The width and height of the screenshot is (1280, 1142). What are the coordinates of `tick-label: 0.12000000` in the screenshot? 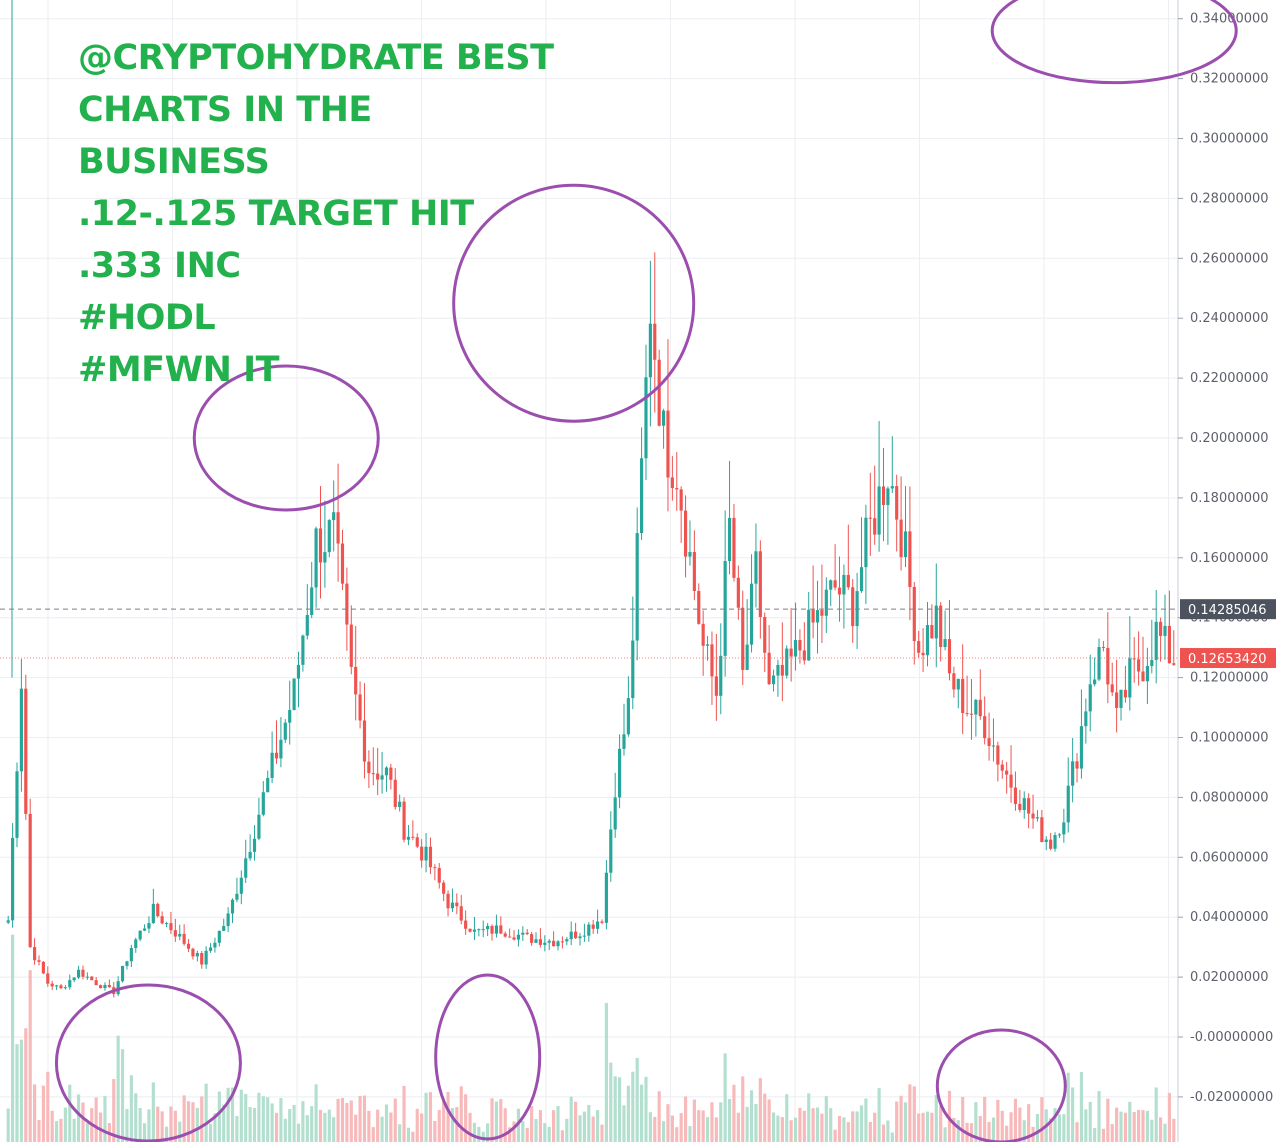 It's located at (1229, 678).